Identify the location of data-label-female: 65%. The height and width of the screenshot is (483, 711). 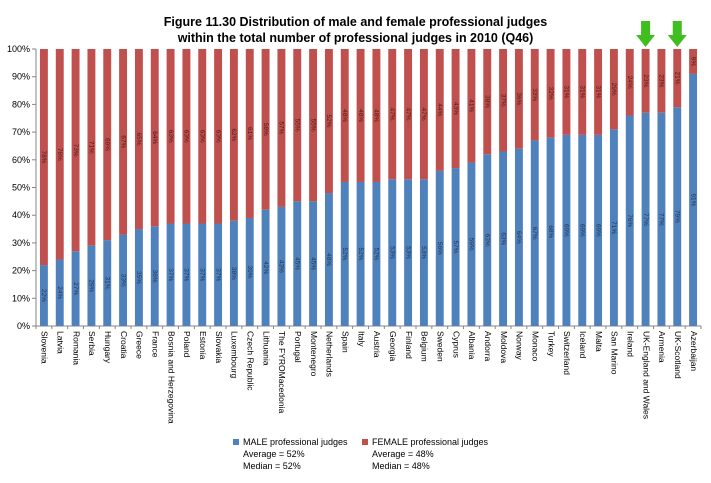
(138, 139).